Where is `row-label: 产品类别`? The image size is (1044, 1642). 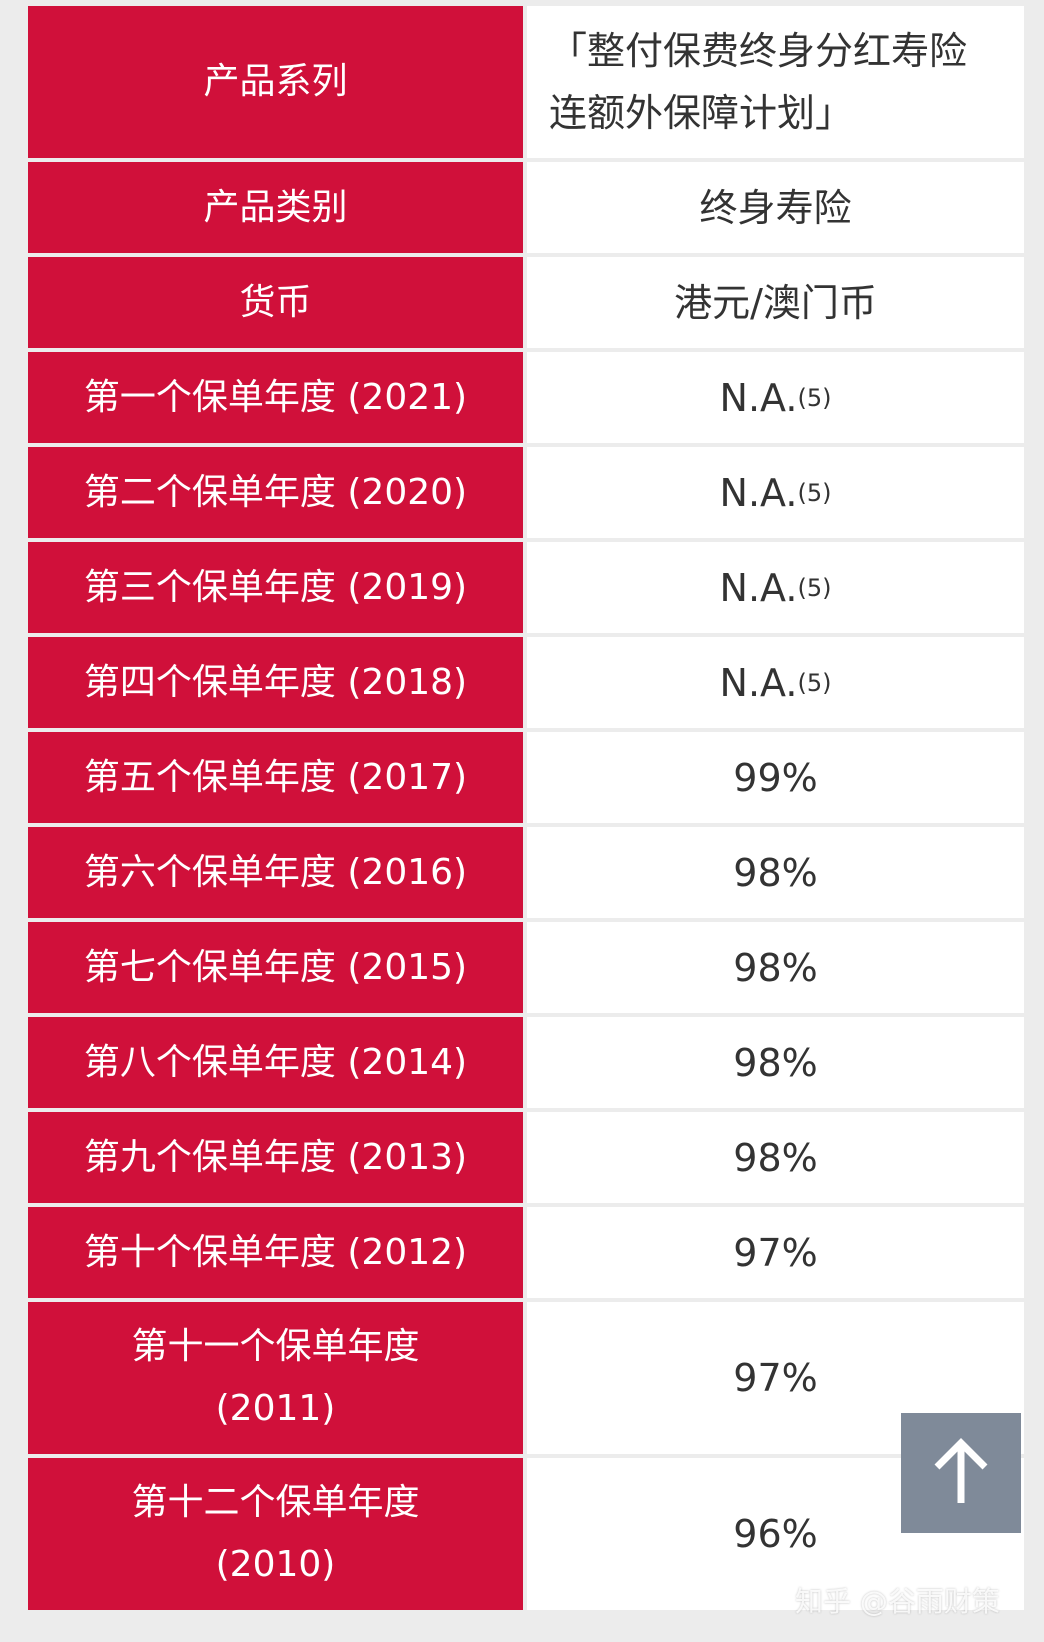
row-label: 产品类别 is located at coordinates (275, 207).